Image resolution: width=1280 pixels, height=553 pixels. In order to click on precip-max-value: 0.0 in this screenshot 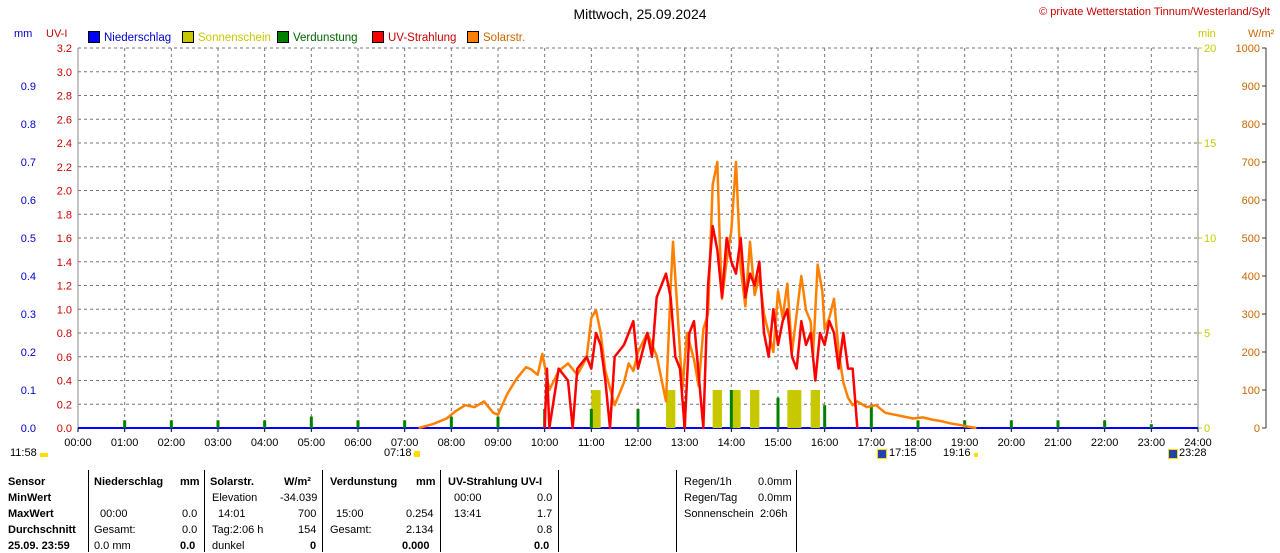, I will do `click(190, 514)`.